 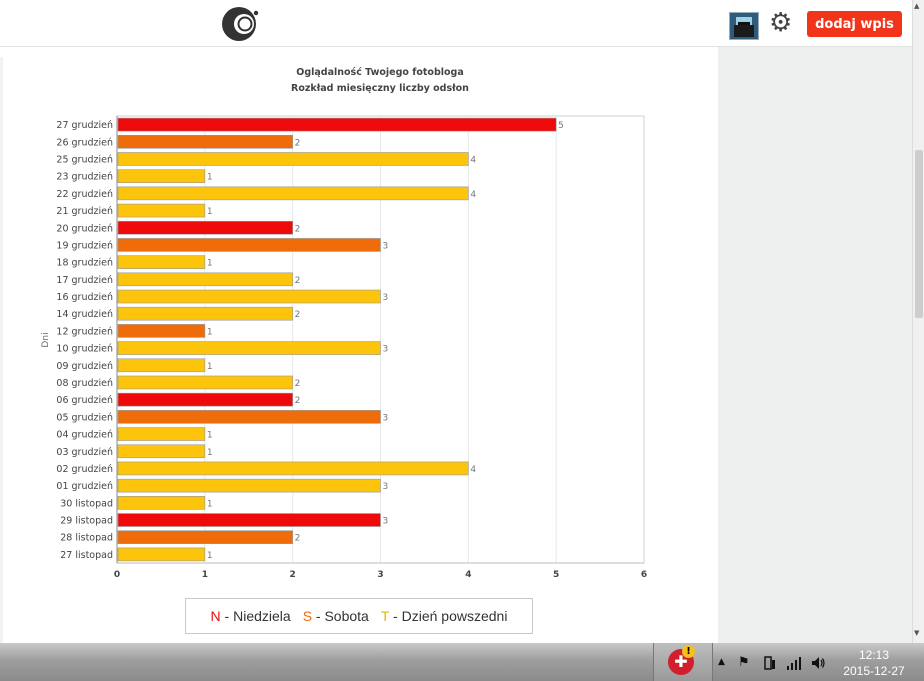 I want to click on gear-icon: ⚙, so click(x=781, y=23).